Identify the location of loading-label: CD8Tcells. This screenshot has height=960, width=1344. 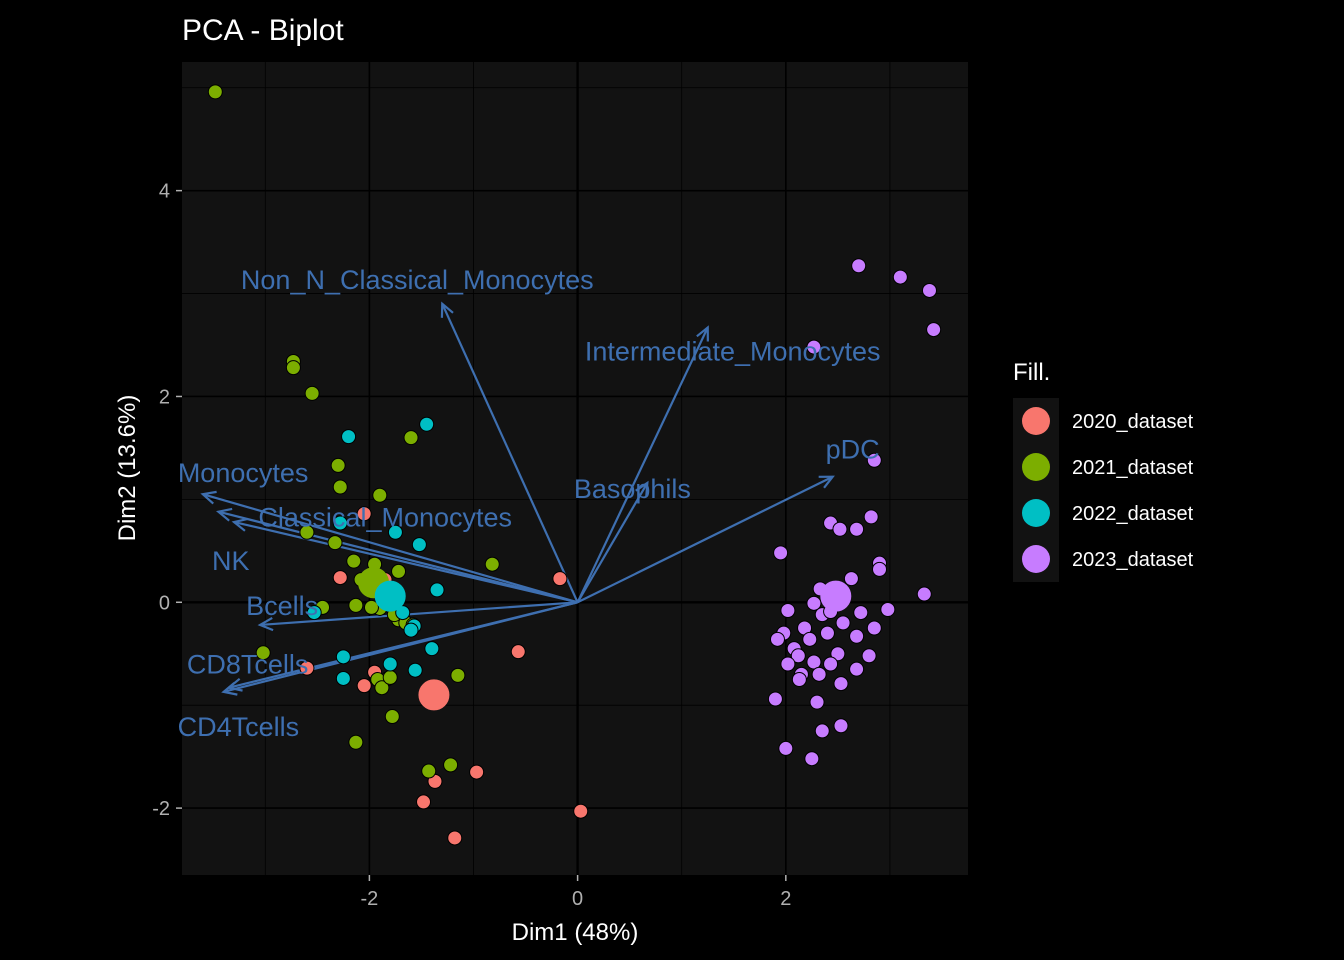
(248, 665).